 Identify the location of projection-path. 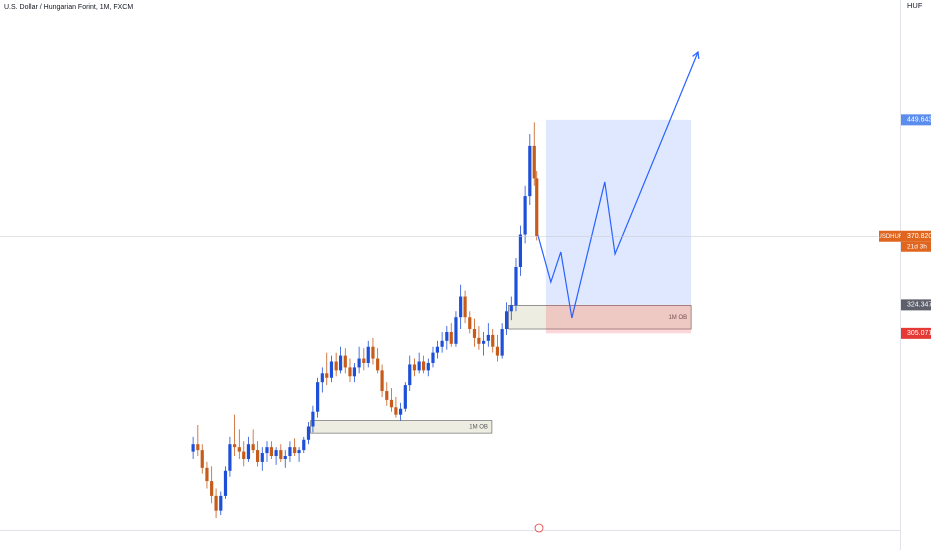
(618, 185).